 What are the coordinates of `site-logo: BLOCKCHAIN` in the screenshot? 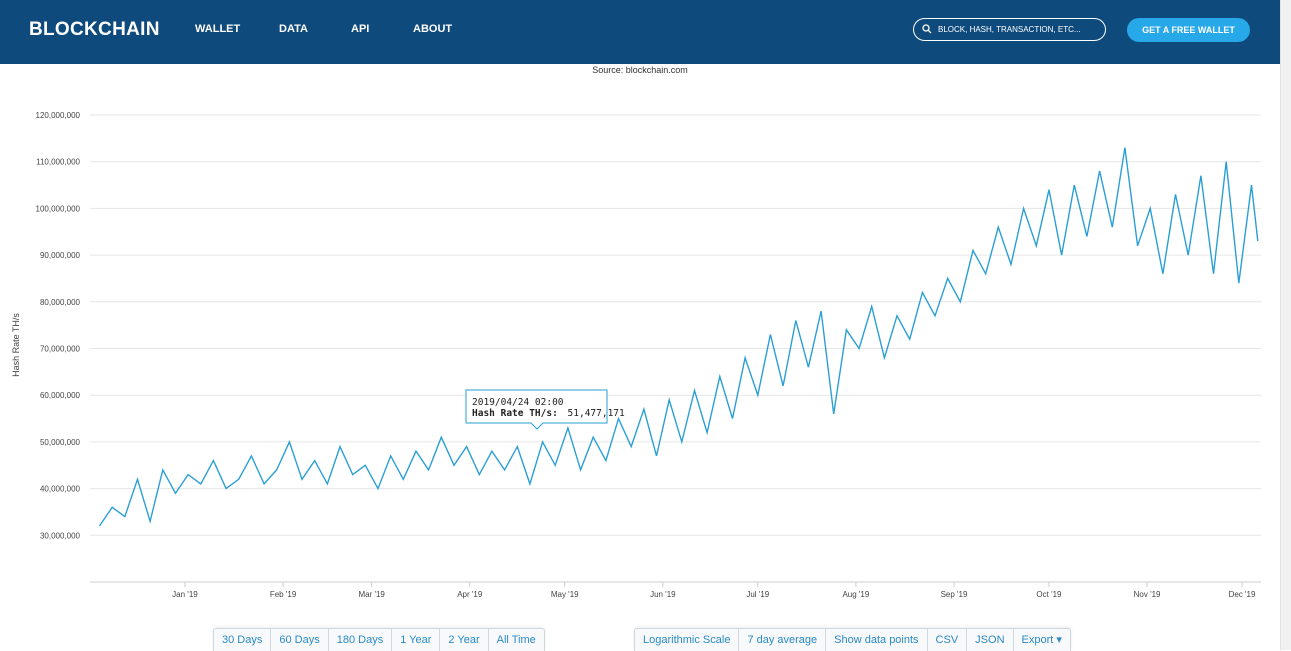 It's located at (94, 29).